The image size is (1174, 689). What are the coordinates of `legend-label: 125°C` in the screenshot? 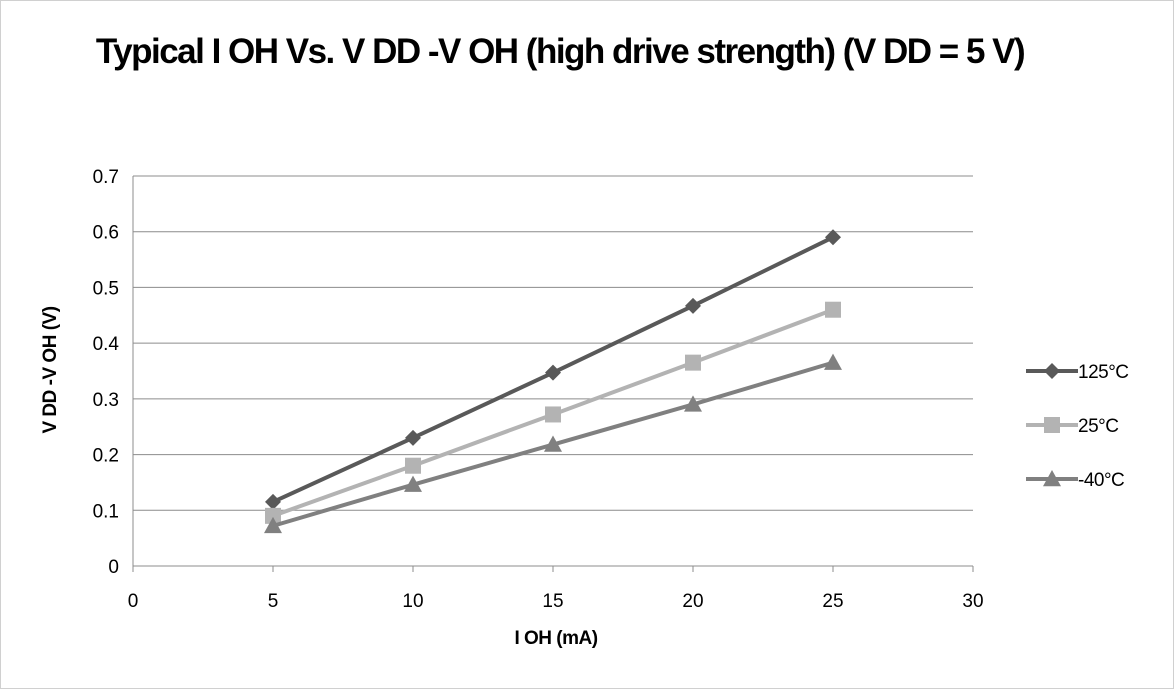 It's located at (1103, 372).